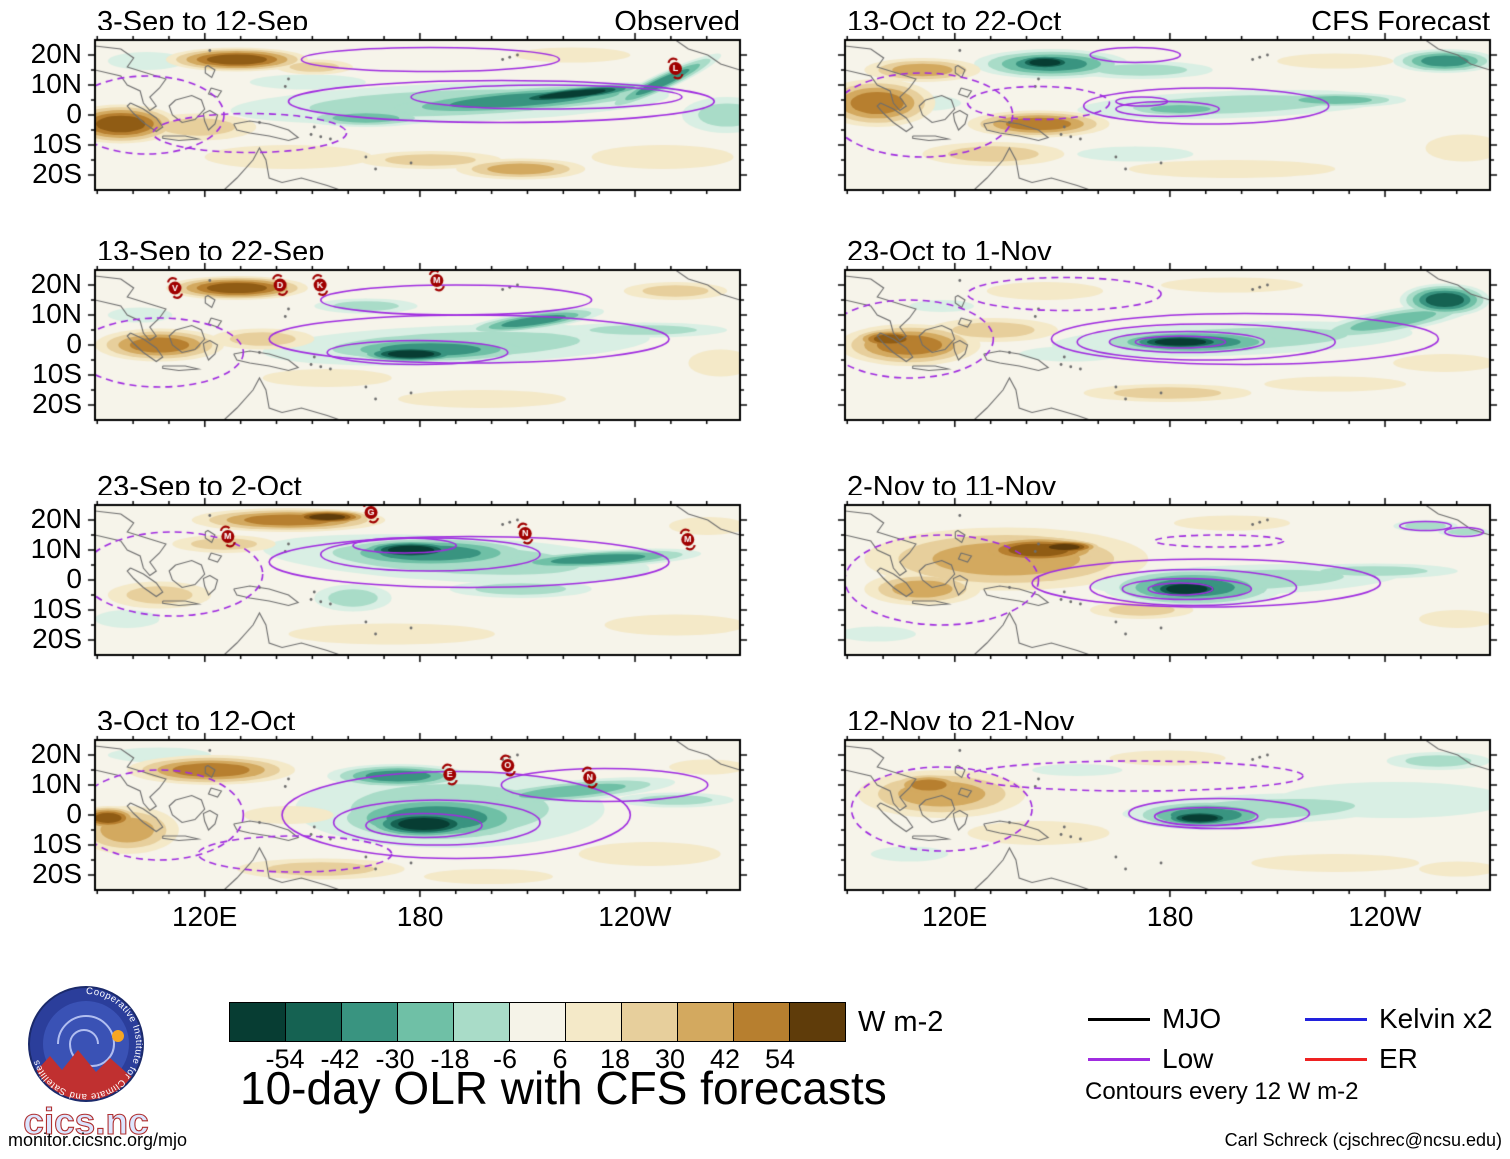  I want to click on logo-sun, so click(118, 1036).